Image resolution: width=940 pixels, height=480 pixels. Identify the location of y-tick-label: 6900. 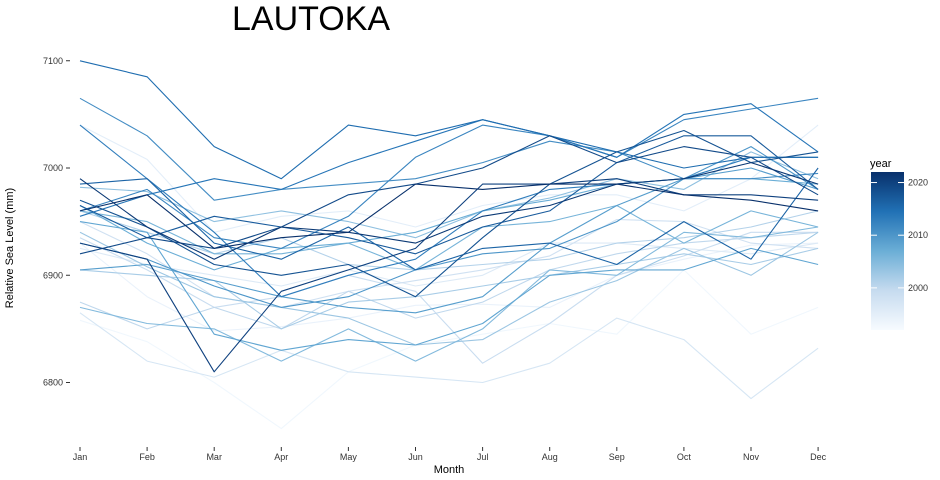
(53, 275).